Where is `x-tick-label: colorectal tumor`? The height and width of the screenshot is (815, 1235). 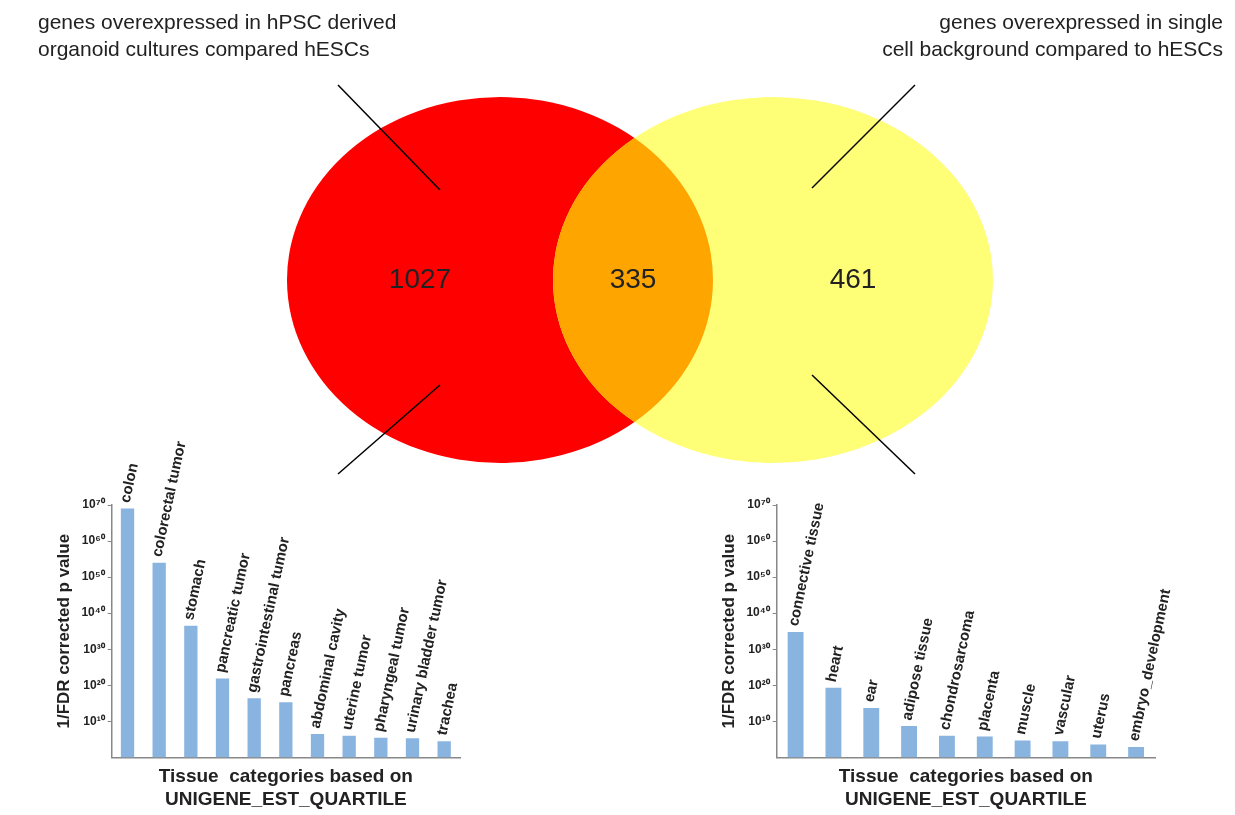 x-tick-label: colorectal tumor is located at coordinates (168, 499).